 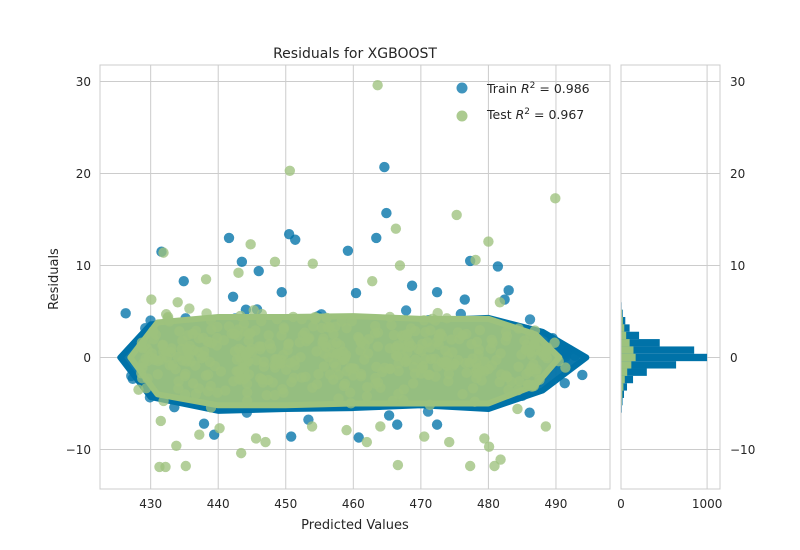 What do you see at coordinates (556, 504) in the screenshot?
I see `x-tick-label: 490` at bounding box center [556, 504].